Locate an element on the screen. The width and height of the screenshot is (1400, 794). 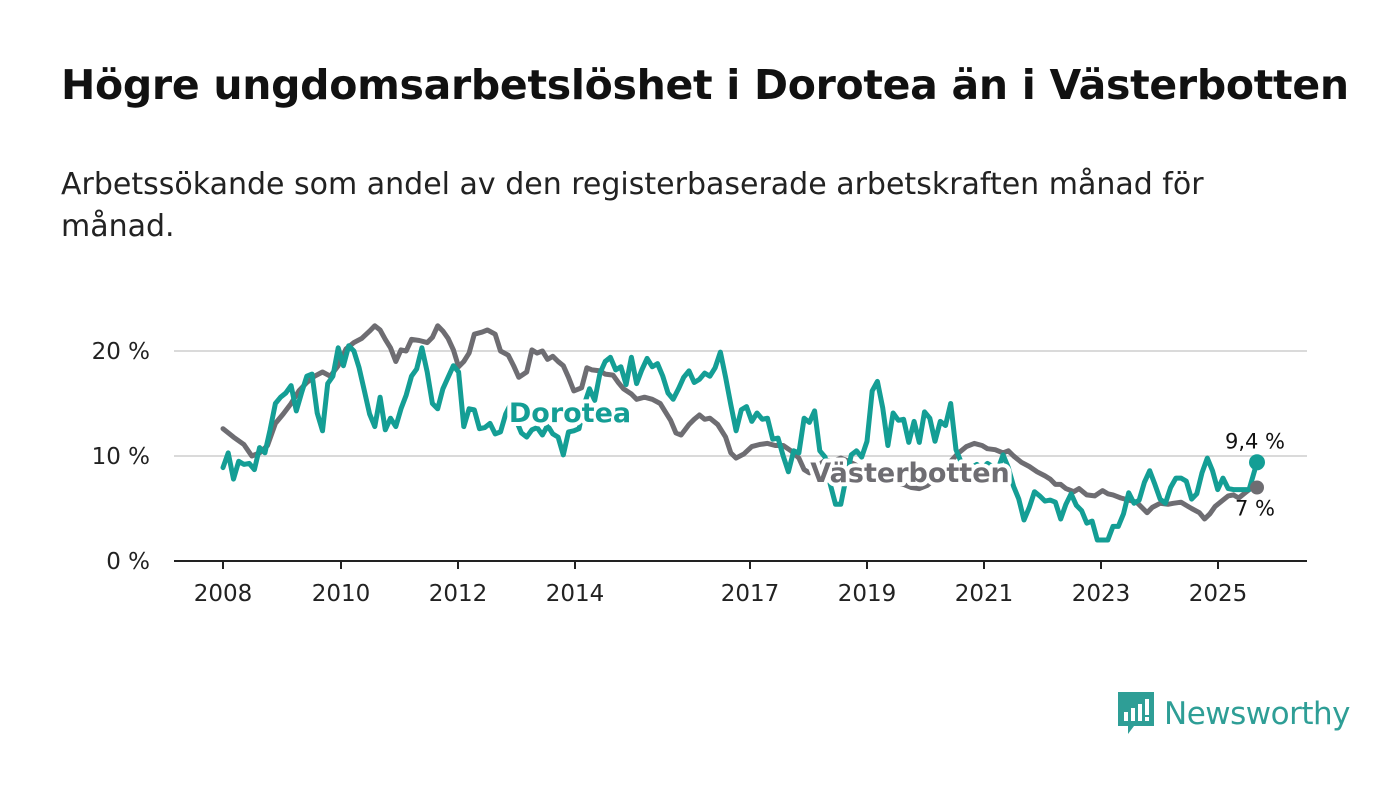
y-tick-label: 10 % is located at coordinates (121, 457).